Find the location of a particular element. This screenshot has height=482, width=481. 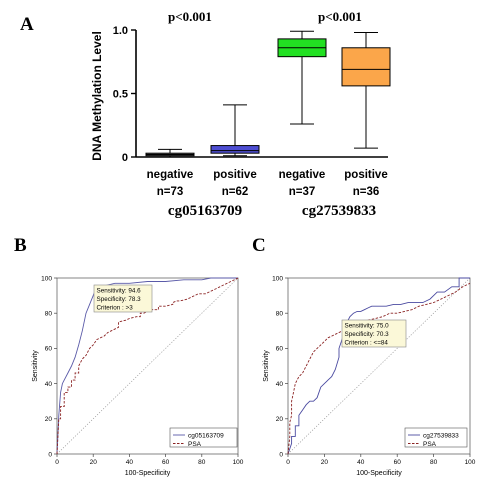

boxplot-ytick-label: 1.0 is located at coordinates (120, 31).